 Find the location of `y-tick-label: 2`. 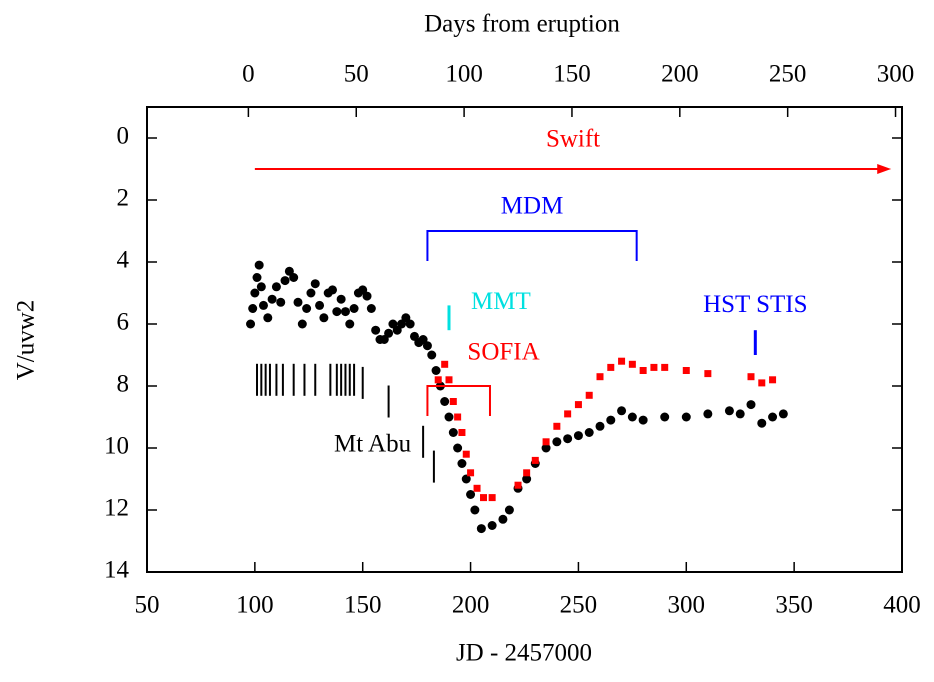

y-tick-label: 2 is located at coordinates (123, 198).